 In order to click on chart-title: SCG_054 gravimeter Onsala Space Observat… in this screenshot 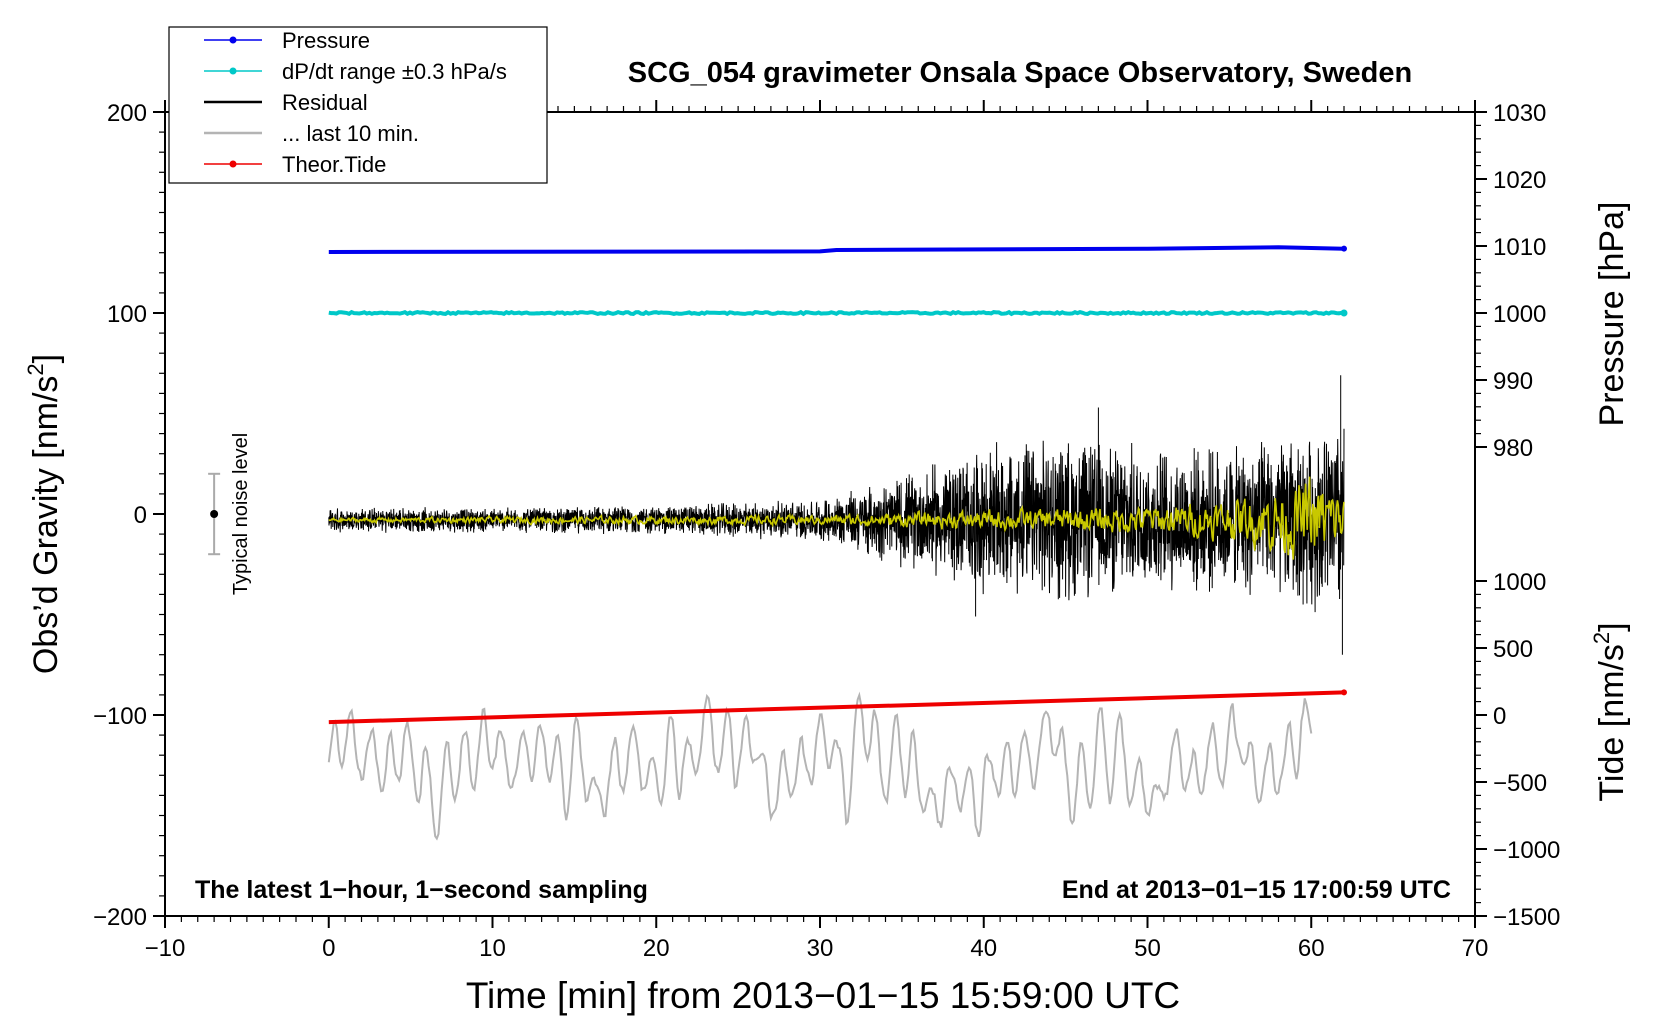, I will do `click(1020, 73)`.